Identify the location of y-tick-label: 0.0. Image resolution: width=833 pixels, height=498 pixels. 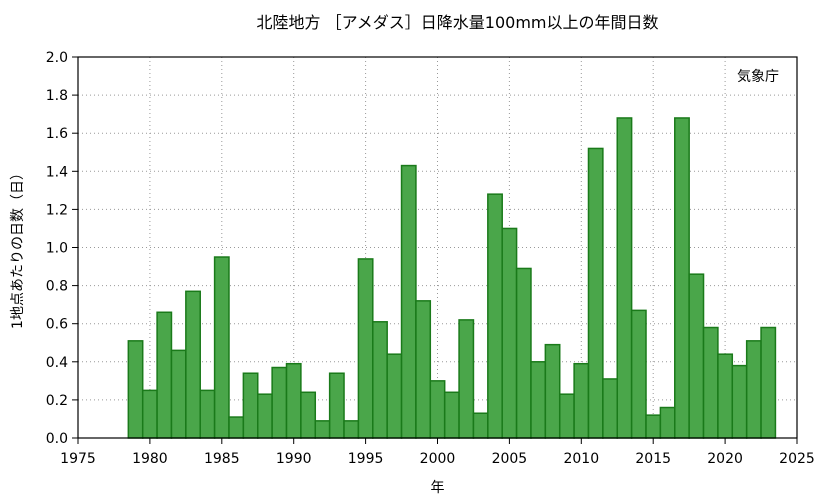
(57, 439).